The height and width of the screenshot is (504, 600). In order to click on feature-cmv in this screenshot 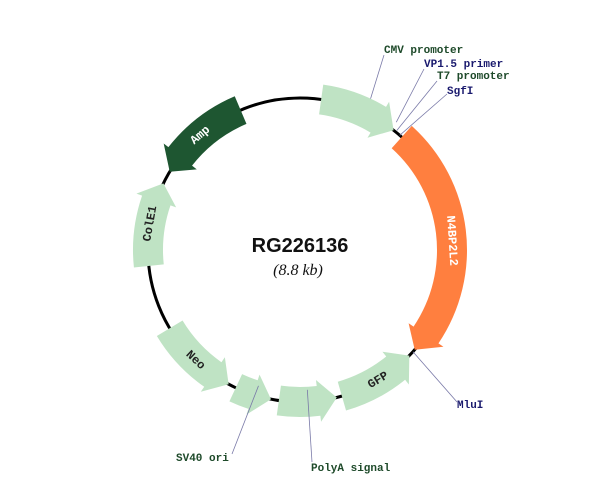, I will do `click(356, 111)`.